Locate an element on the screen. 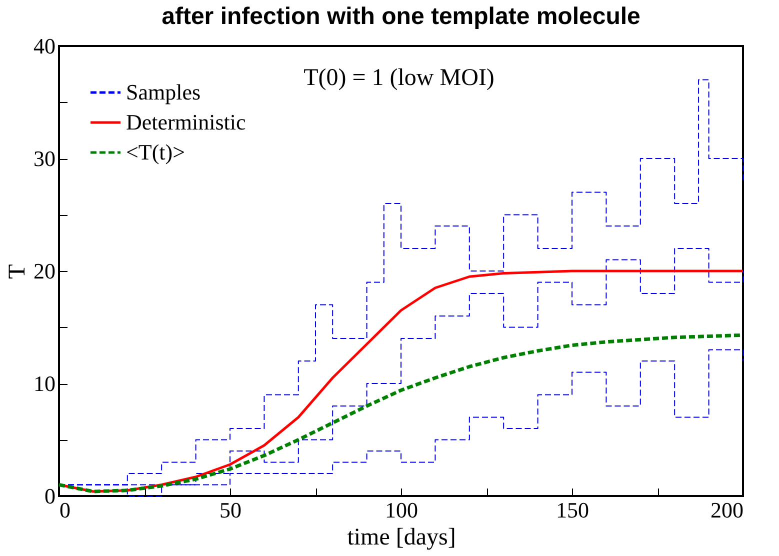  annotation: T(0) = 1 (low MOI) is located at coordinates (399, 78).